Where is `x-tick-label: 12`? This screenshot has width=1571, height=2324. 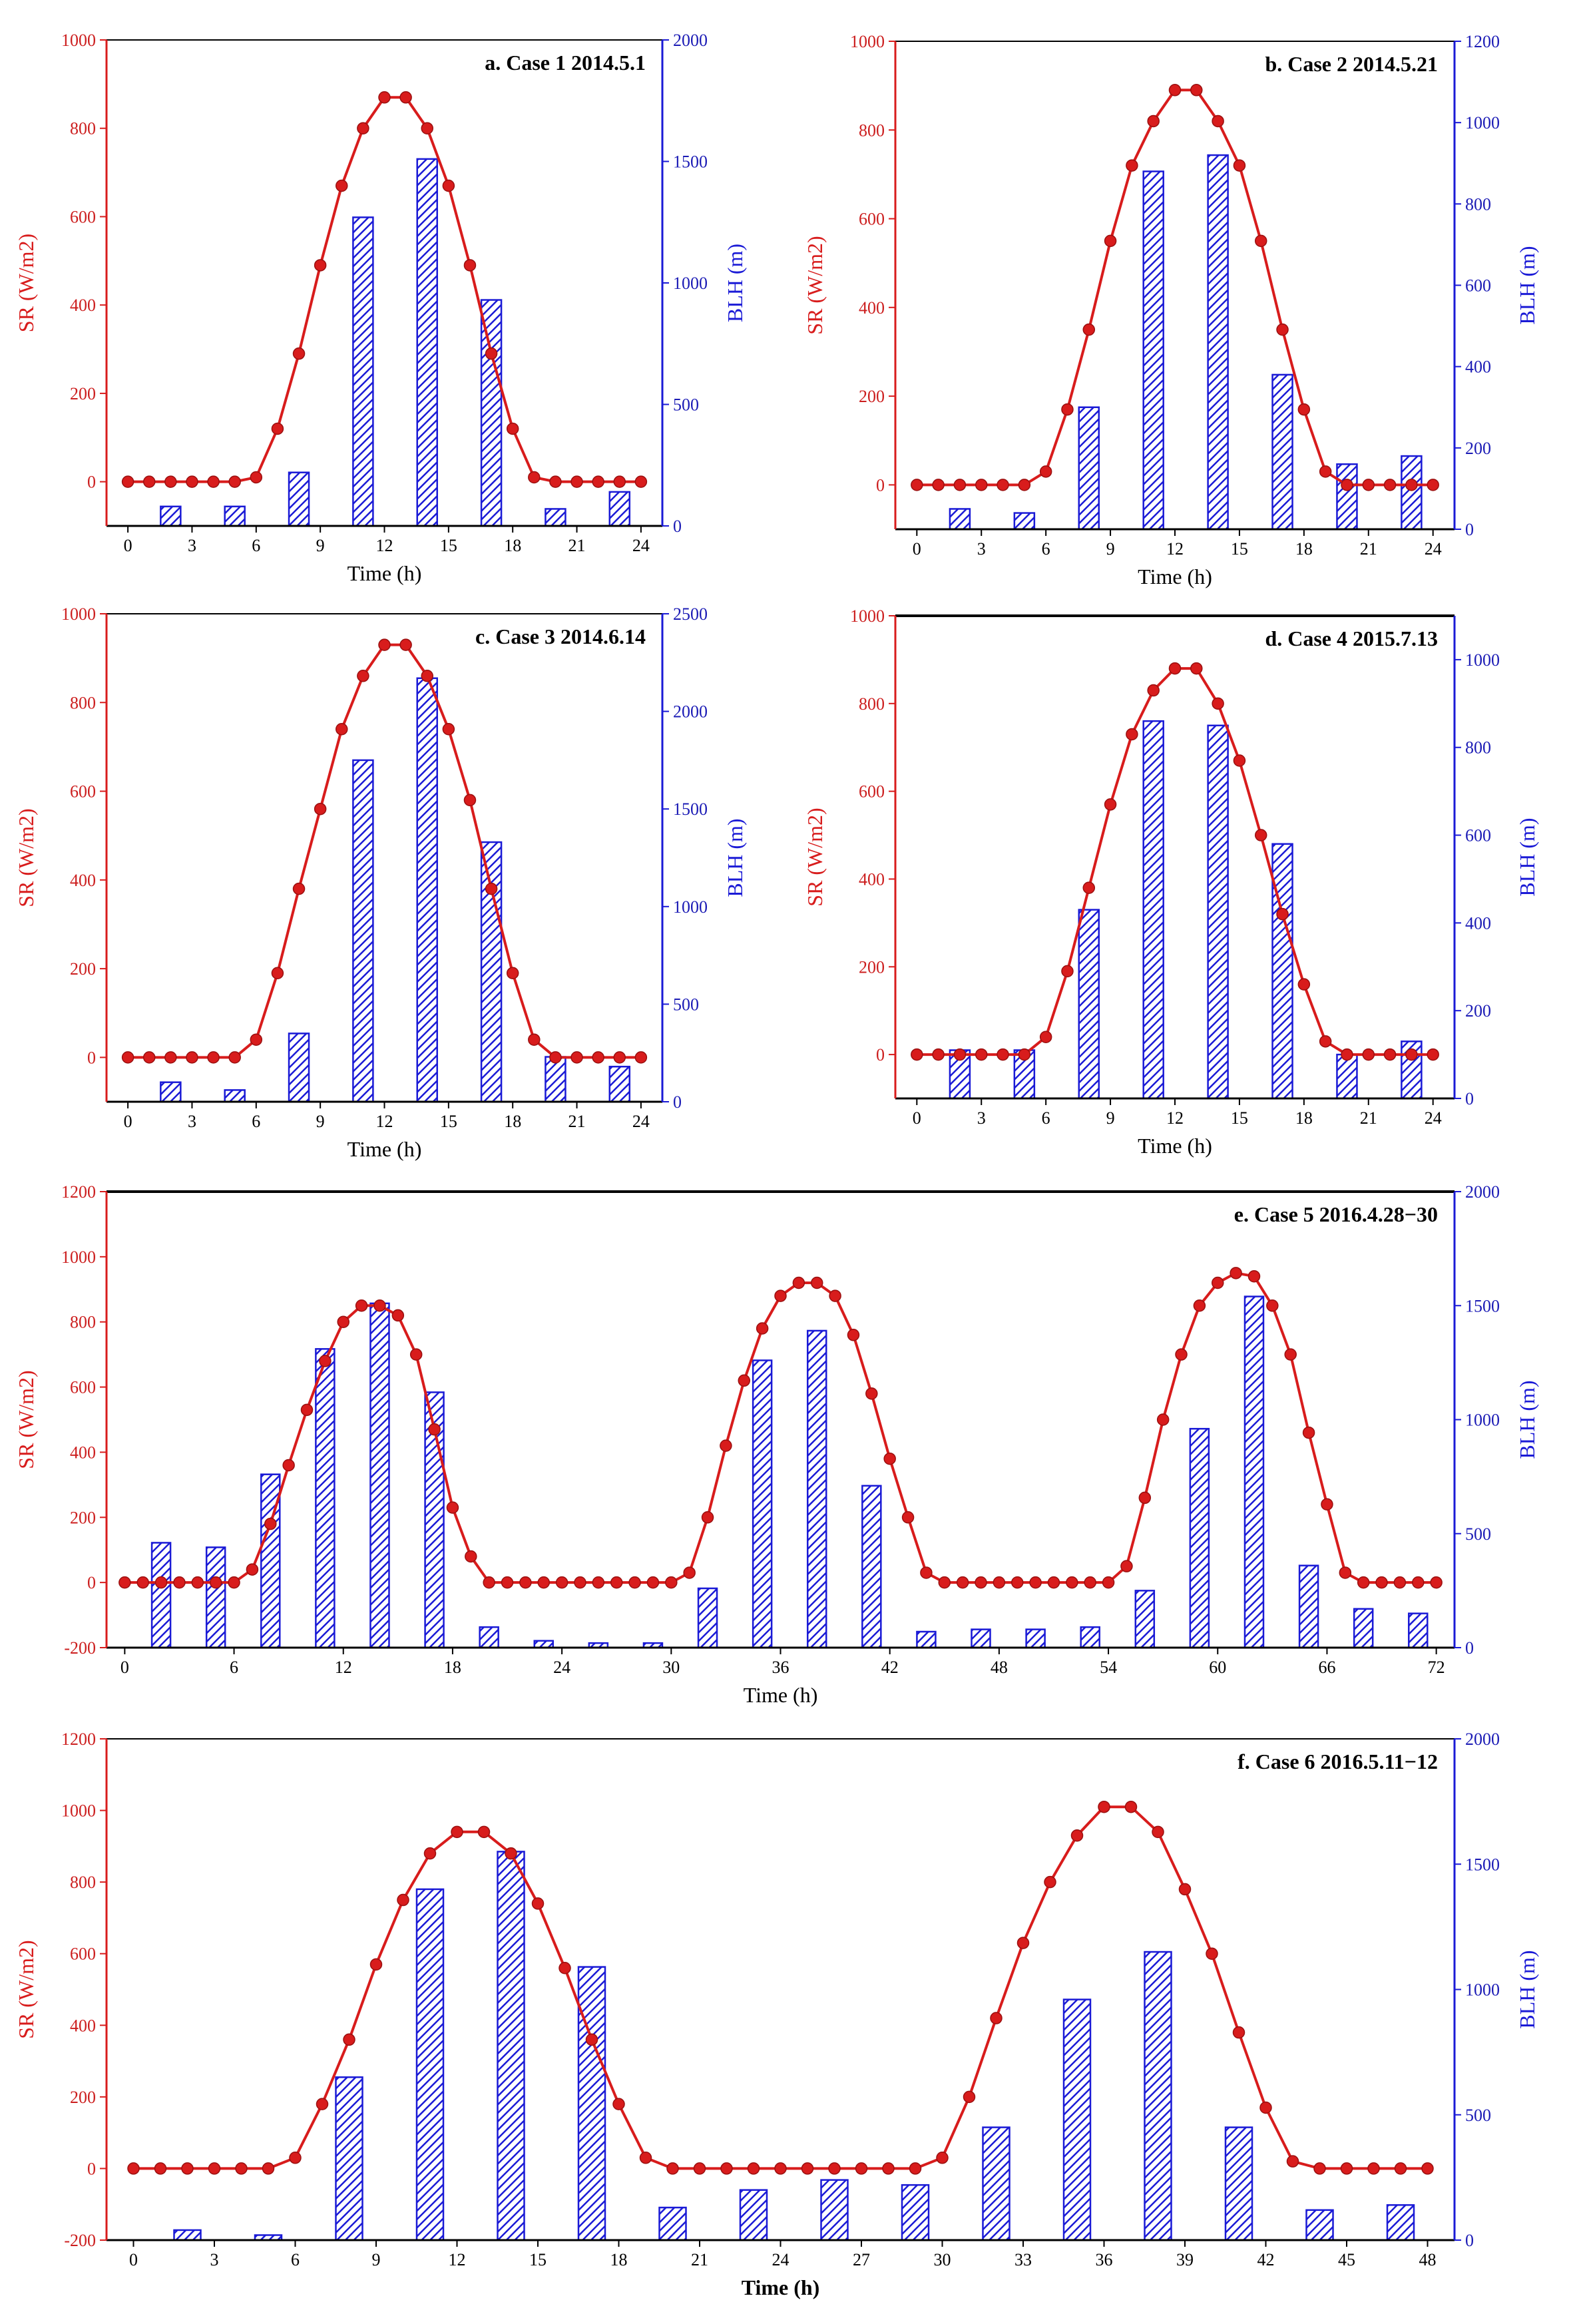
x-tick-label: 12 is located at coordinates (384, 1121).